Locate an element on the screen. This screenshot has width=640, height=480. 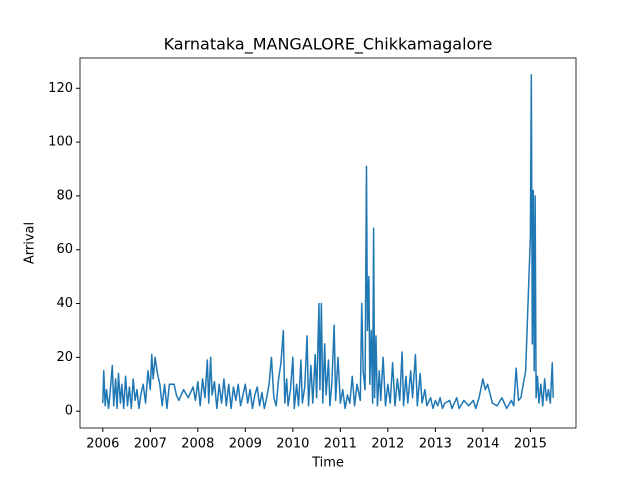
x-tick-label: 2011 is located at coordinates (340, 444).